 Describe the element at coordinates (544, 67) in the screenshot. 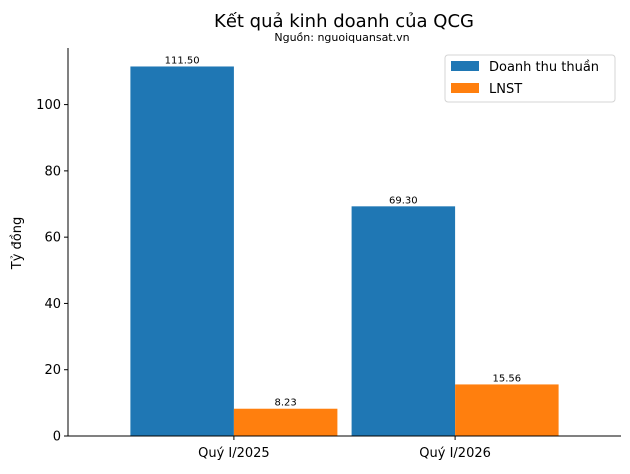

I see `legend-label: Doanh thu thuần` at that location.